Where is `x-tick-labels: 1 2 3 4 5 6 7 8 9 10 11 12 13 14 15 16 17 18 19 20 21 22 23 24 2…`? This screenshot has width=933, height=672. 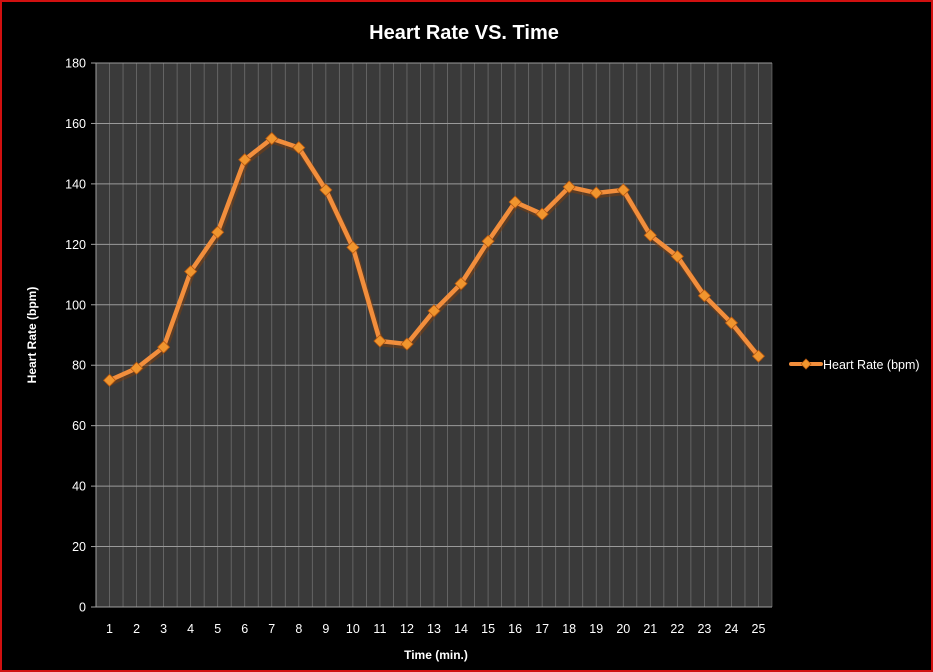
x-tick-labels: 1 2 3 4 5 6 7 8 9 10 11 12 13 14 15 16 17 18 19 20 21 22 23 24 2… is located at coordinates (435, 629).